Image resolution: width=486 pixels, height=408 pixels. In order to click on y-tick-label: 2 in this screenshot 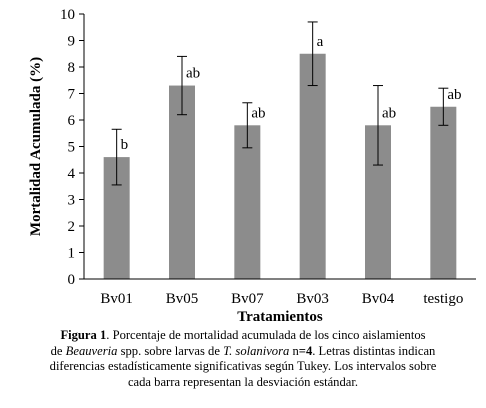, I will do `click(72, 227)`.